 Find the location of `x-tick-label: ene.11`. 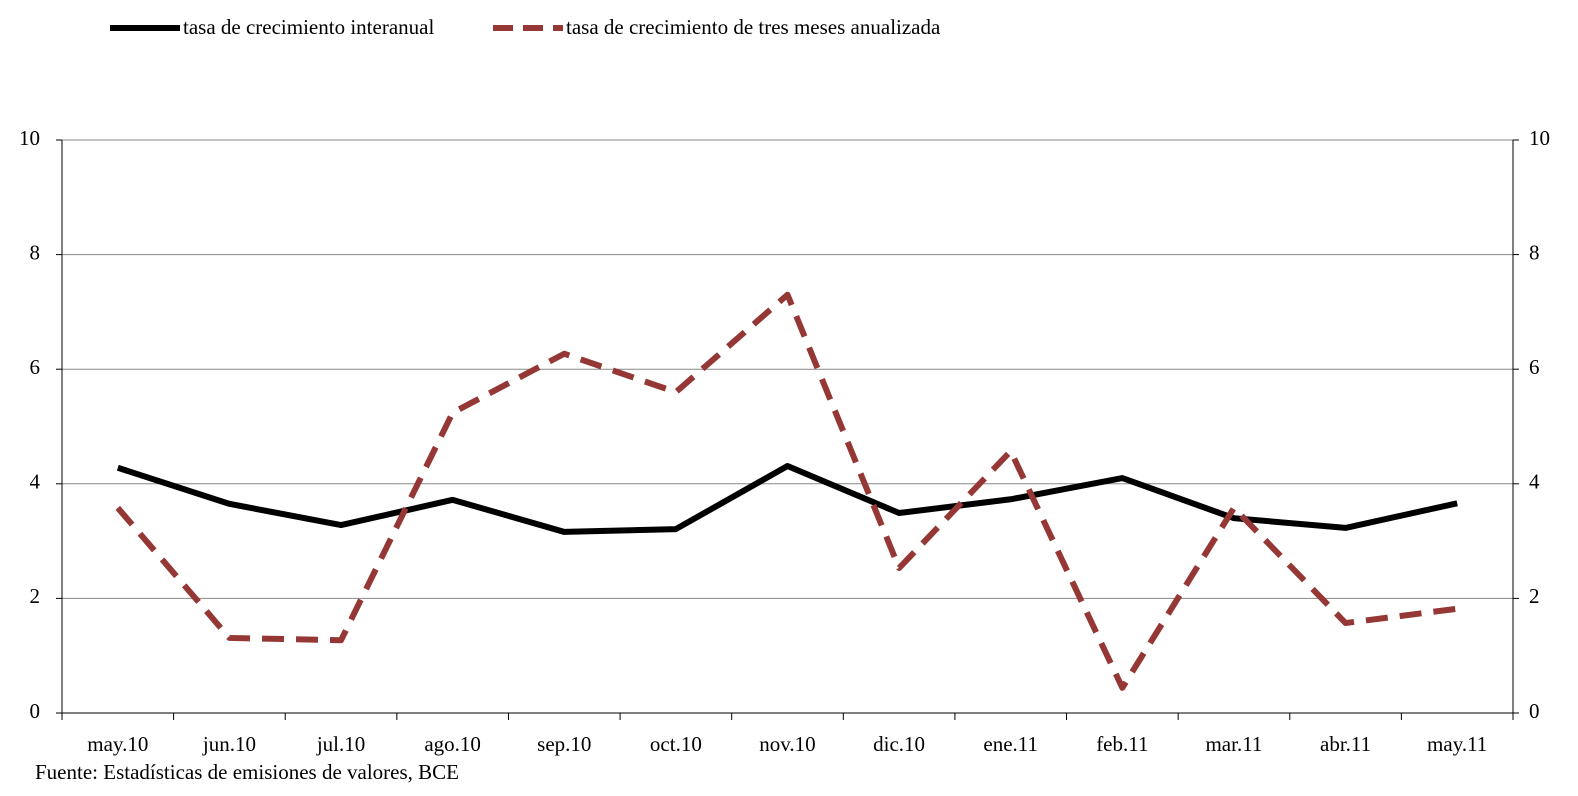

x-tick-label: ene.11 is located at coordinates (1010, 744).